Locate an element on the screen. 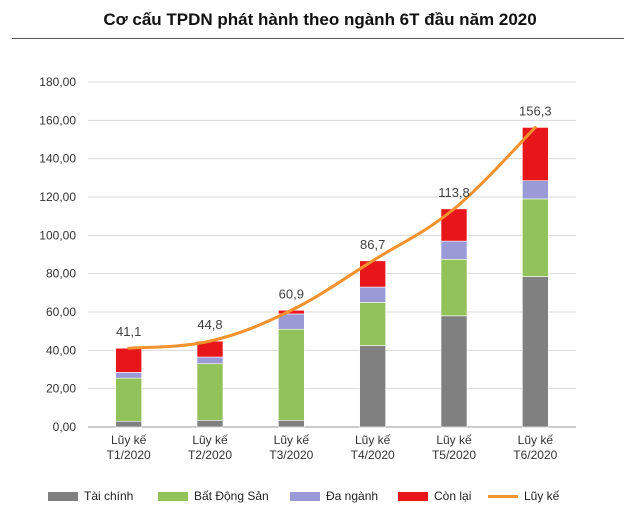 This screenshot has width=640, height=510. x-tick-label: T4/2020 is located at coordinates (373, 455).